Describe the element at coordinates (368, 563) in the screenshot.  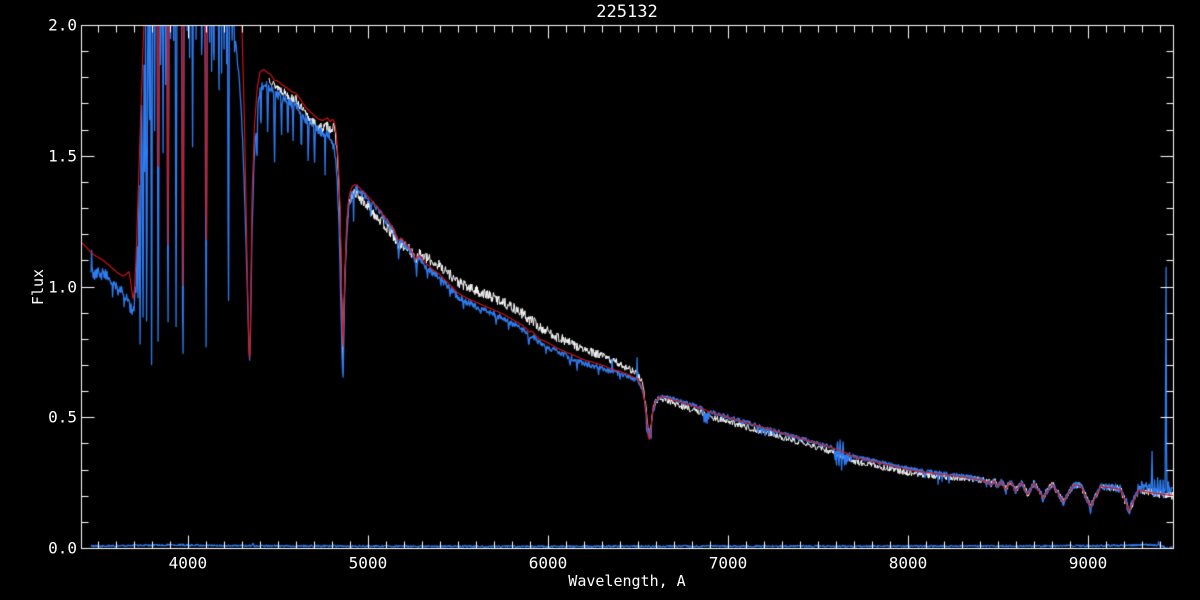
I see `x-tick-label: 5000` at that location.